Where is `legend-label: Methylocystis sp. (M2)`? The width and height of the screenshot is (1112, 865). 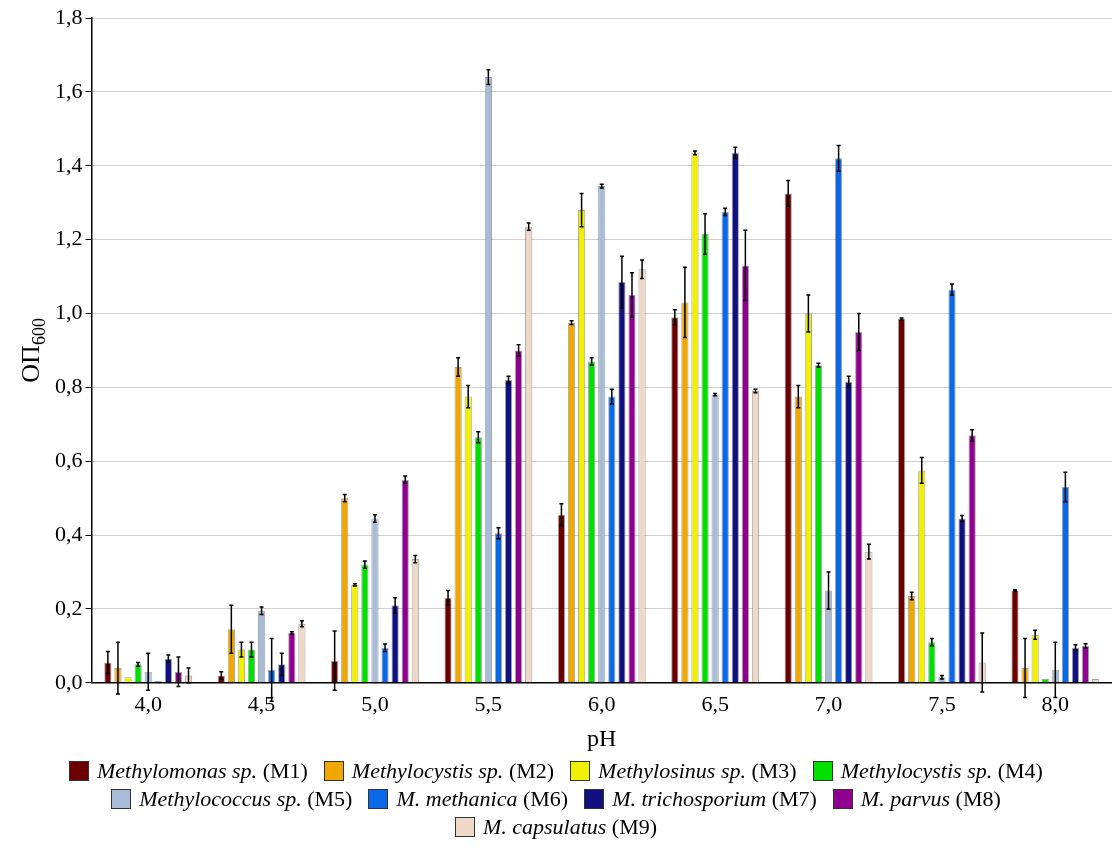 legend-label: Methylocystis sp. (M2) is located at coordinates (453, 771).